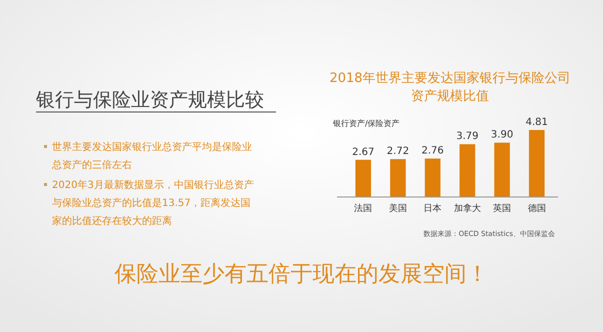 The height and width of the screenshot is (332, 603). Describe the element at coordinates (149, 100) in the screenshot. I see `text: 银行与保险业资产规模比较` at that location.